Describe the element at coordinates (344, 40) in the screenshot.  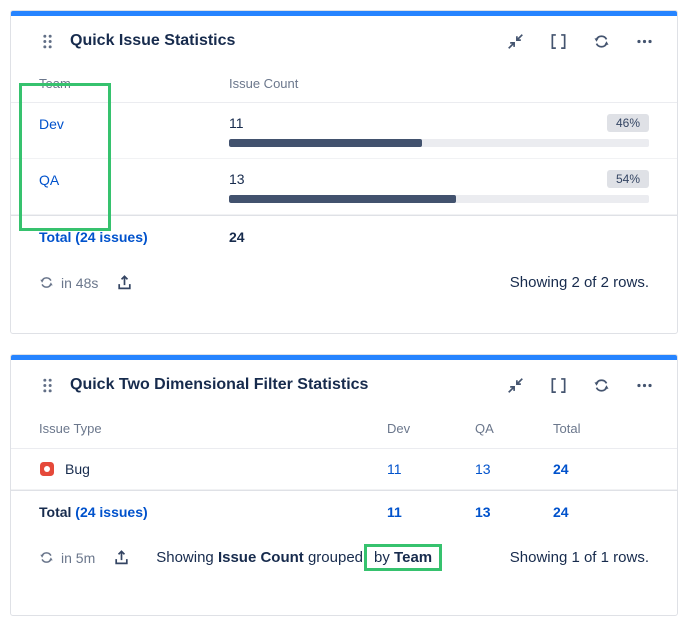
I see `gadget-header: Quick Issue Statistics` at that location.